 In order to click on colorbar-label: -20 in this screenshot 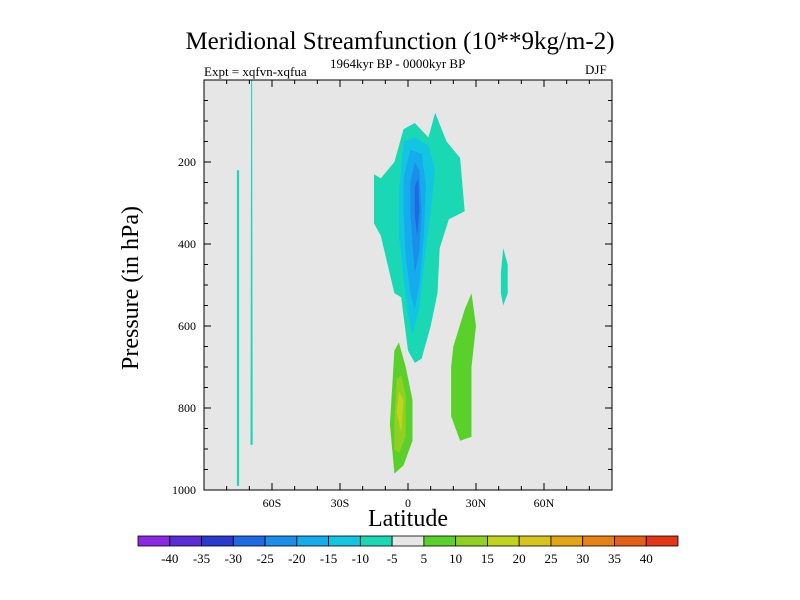, I will do `click(296, 558)`.